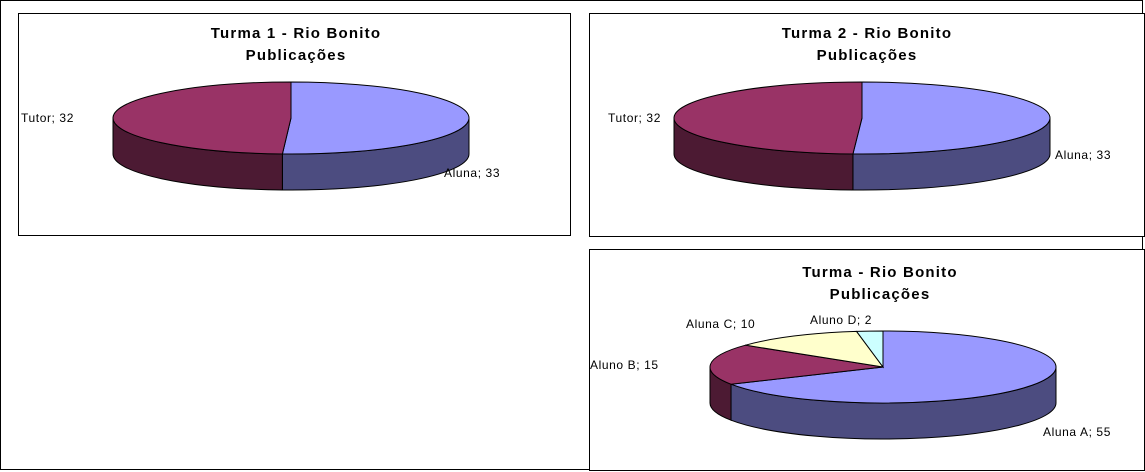 This screenshot has height=472, width=1145. Describe the element at coordinates (841, 320) in the screenshot. I see `data-label-aluno-d: Aluno D; 2` at that location.